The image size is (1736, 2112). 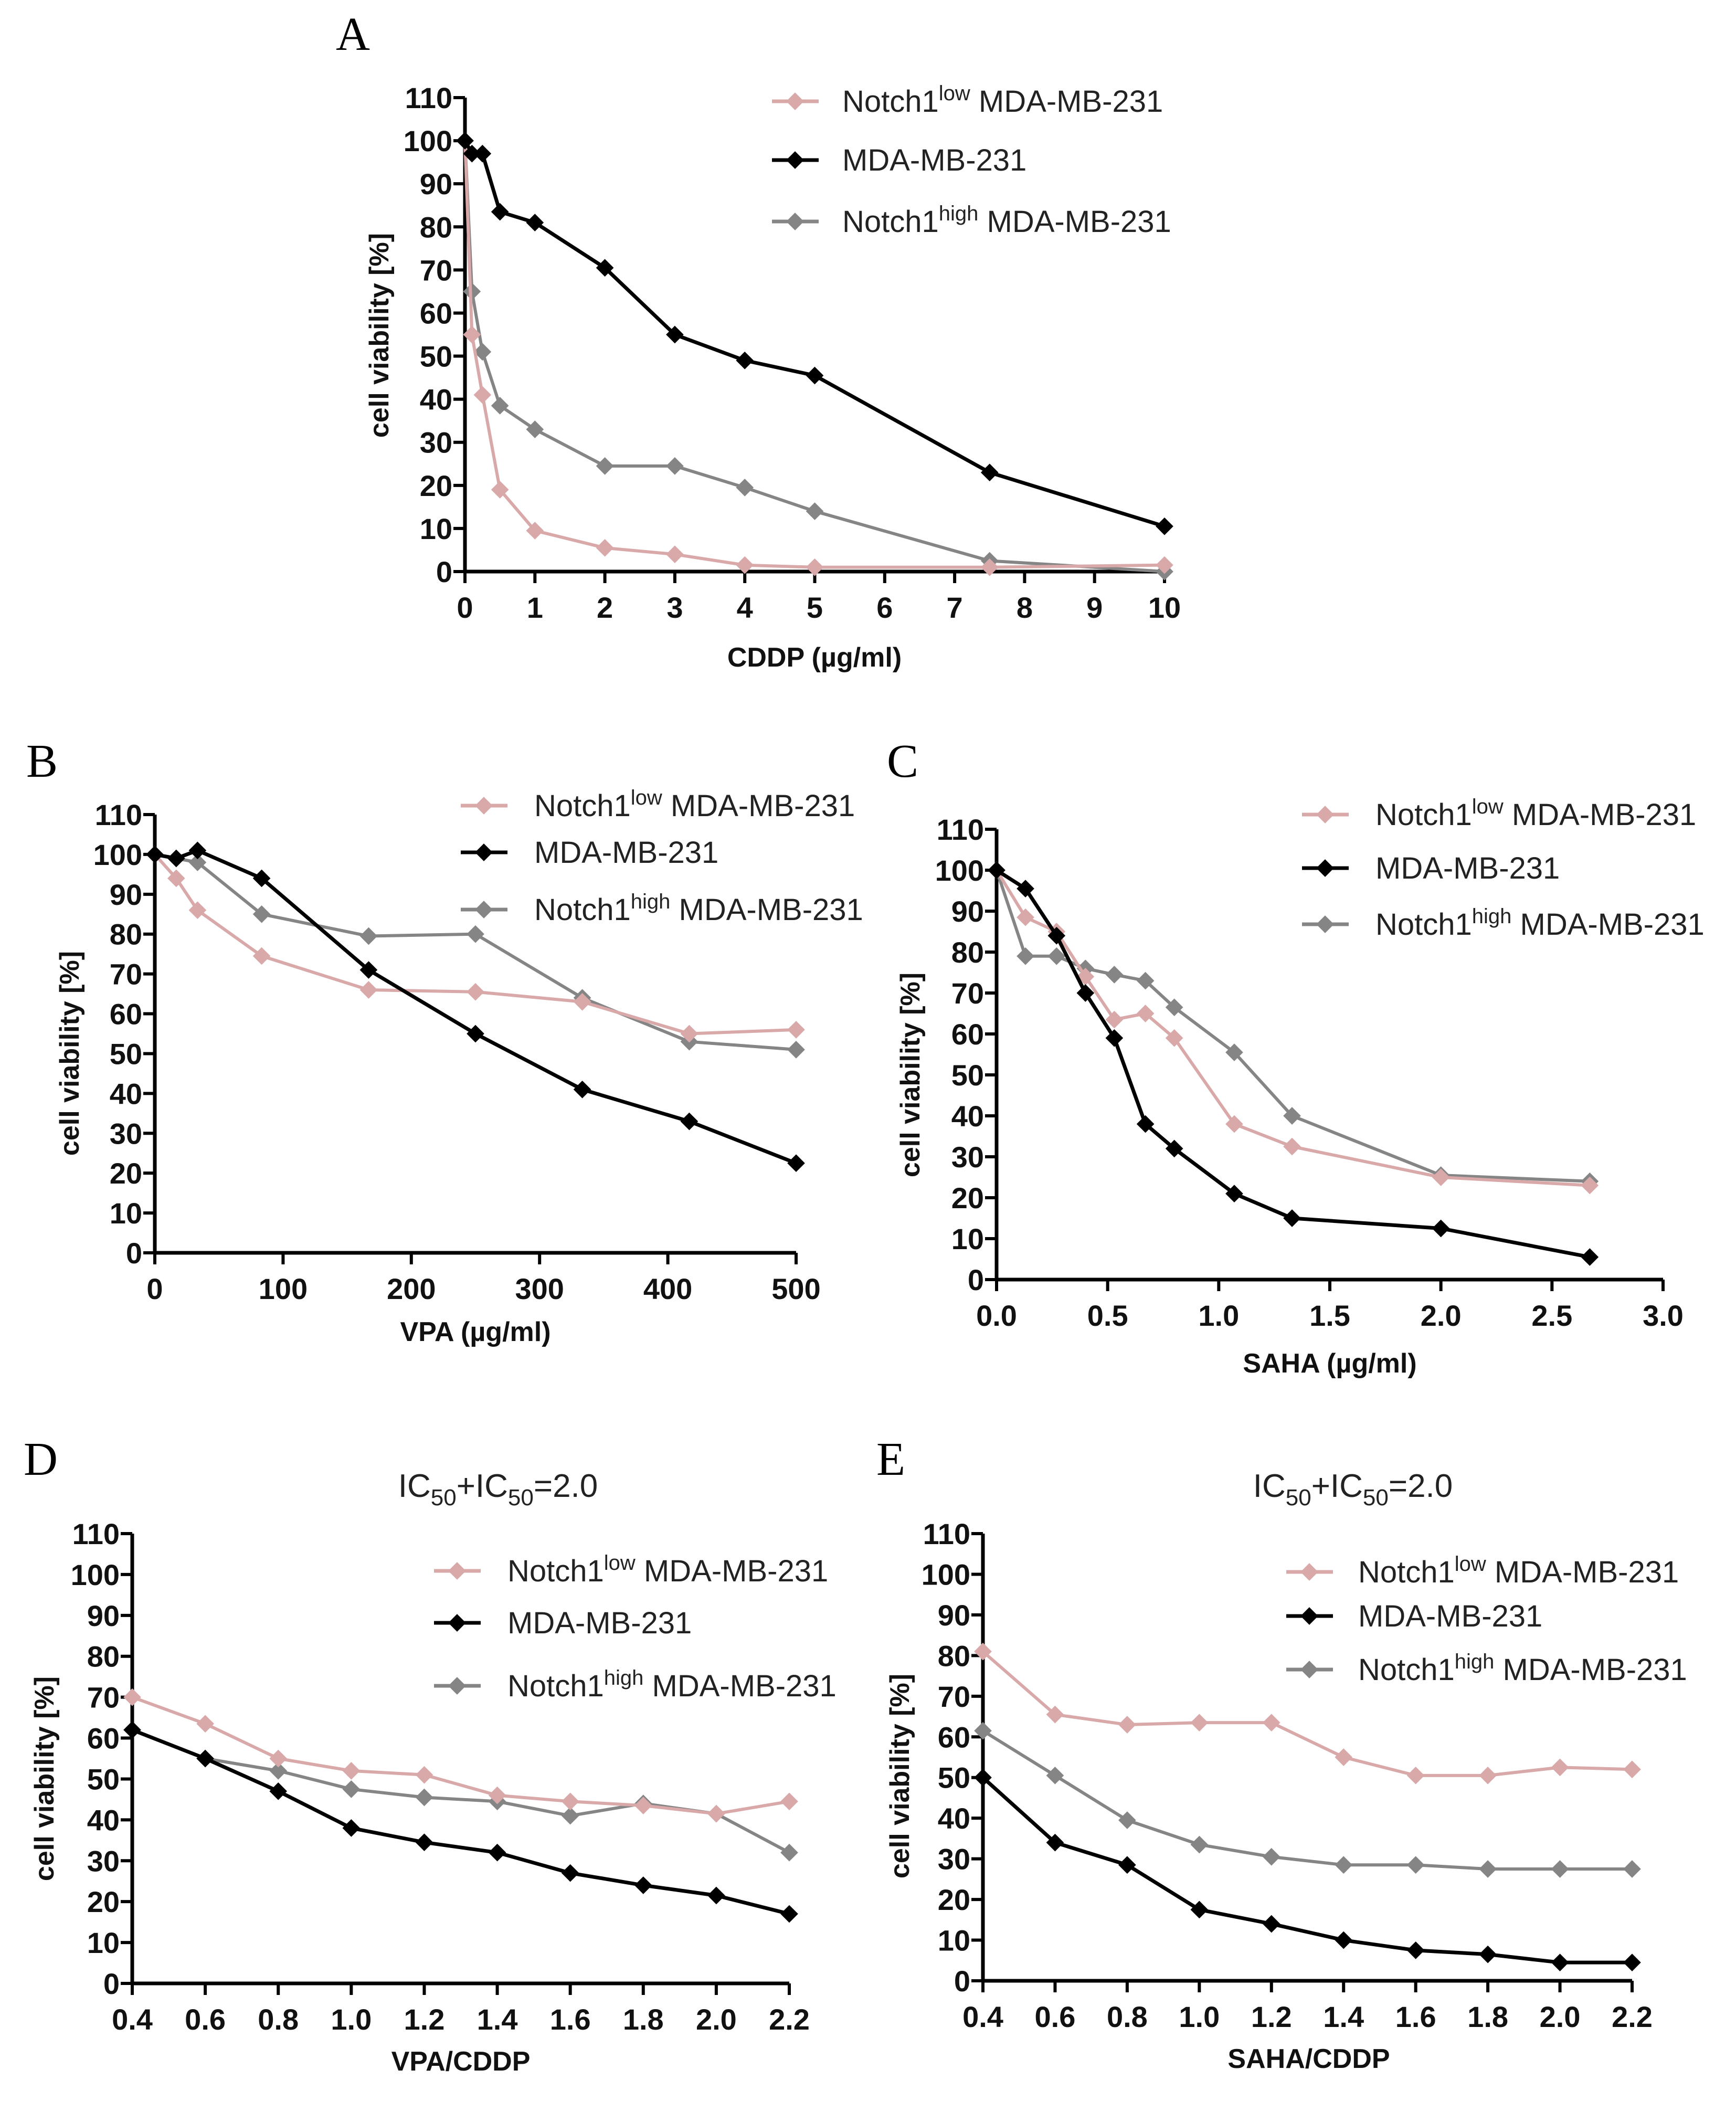 I want to click on y-tick-label: 10, so click(x=954, y=1940).